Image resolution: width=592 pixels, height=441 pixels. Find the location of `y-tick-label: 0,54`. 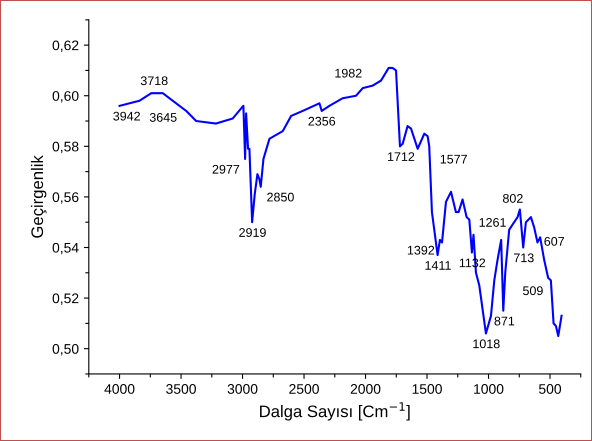

y-tick-label: 0,54 is located at coordinates (65, 248).